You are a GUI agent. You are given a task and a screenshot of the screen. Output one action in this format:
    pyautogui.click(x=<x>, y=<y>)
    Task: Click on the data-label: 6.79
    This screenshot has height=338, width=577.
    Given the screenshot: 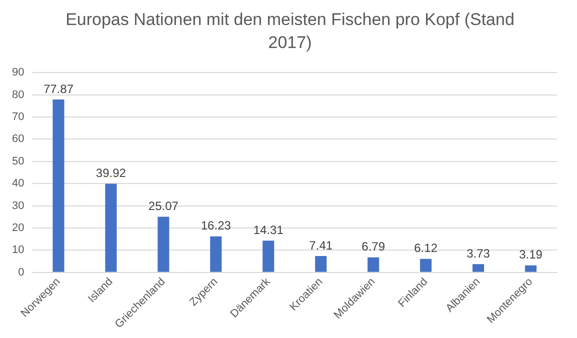 What is the action you would take?
    pyautogui.click(x=374, y=247)
    